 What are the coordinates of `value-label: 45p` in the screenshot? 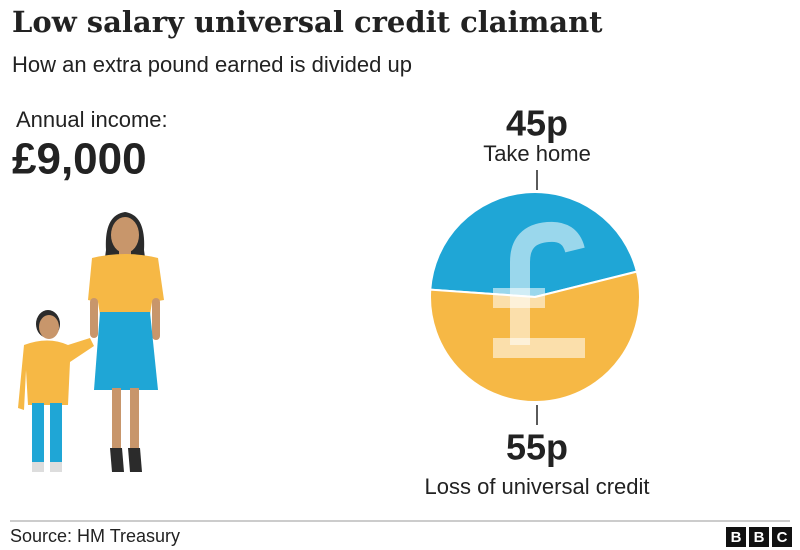 It's located at (537, 123).